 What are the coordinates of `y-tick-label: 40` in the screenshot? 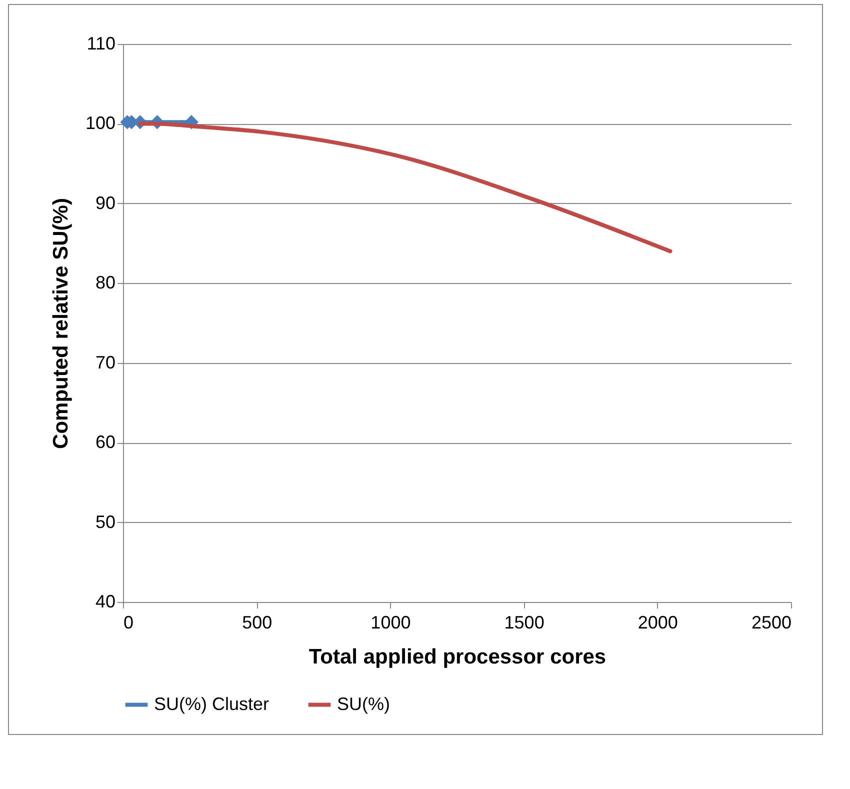 It's located at (105, 602).